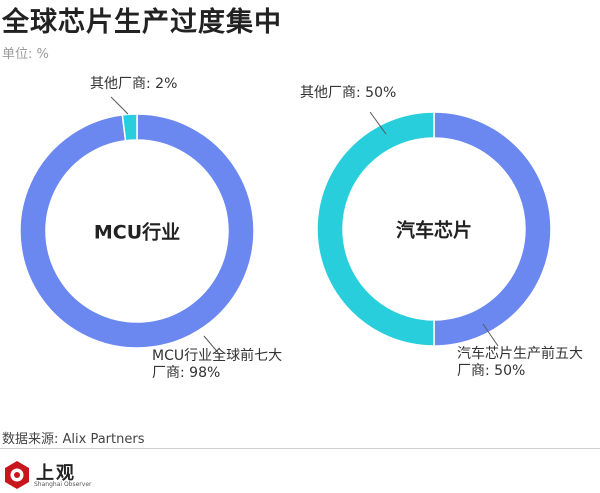 The height and width of the screenshot is (493, 600). I want to click on donut-1-center-label: MCU行业, so click(137, 232).